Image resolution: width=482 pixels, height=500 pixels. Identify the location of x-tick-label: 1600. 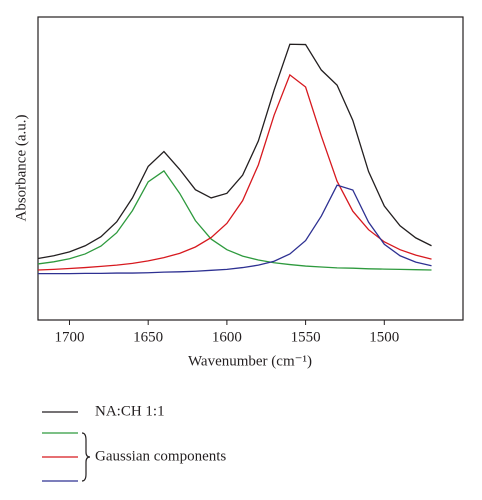
(227, 337).